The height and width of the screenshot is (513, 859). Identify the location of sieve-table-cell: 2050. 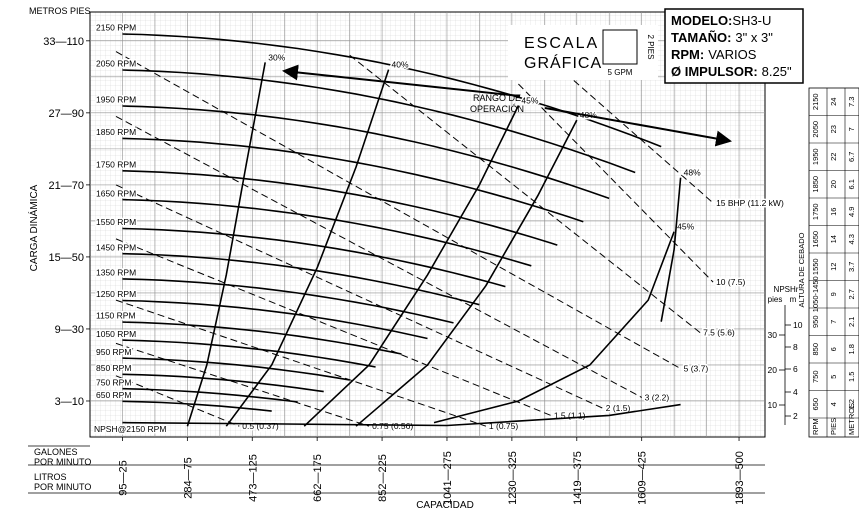
(815, 129).